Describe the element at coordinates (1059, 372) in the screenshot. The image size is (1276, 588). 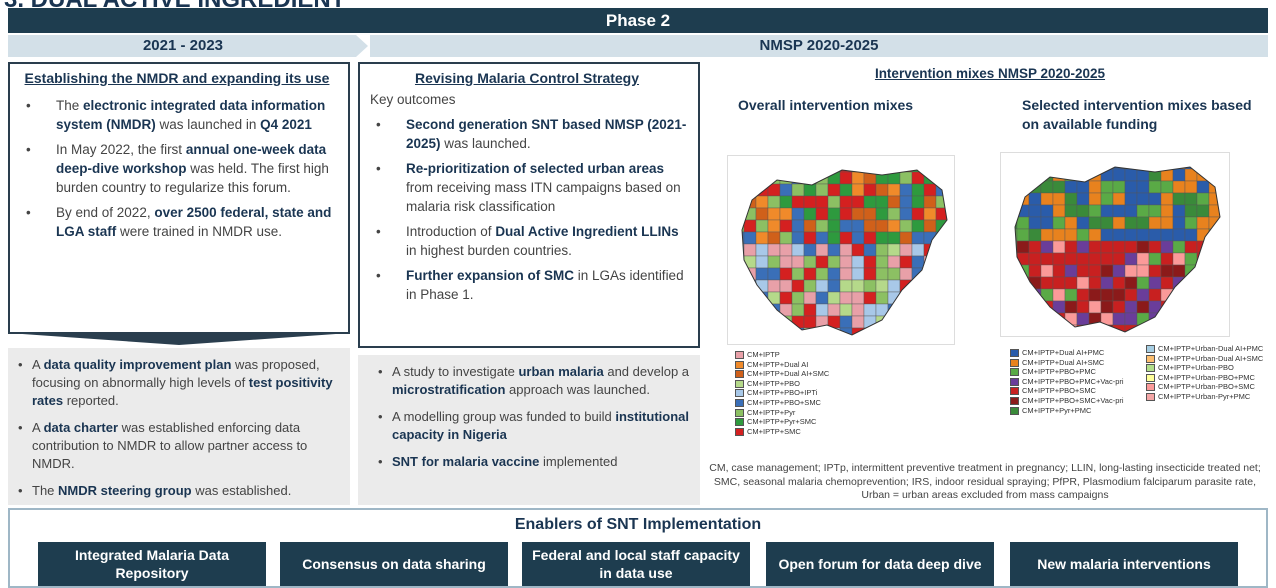
I see `legend-label: CM+IPTP+PBO+PMC` at that location.